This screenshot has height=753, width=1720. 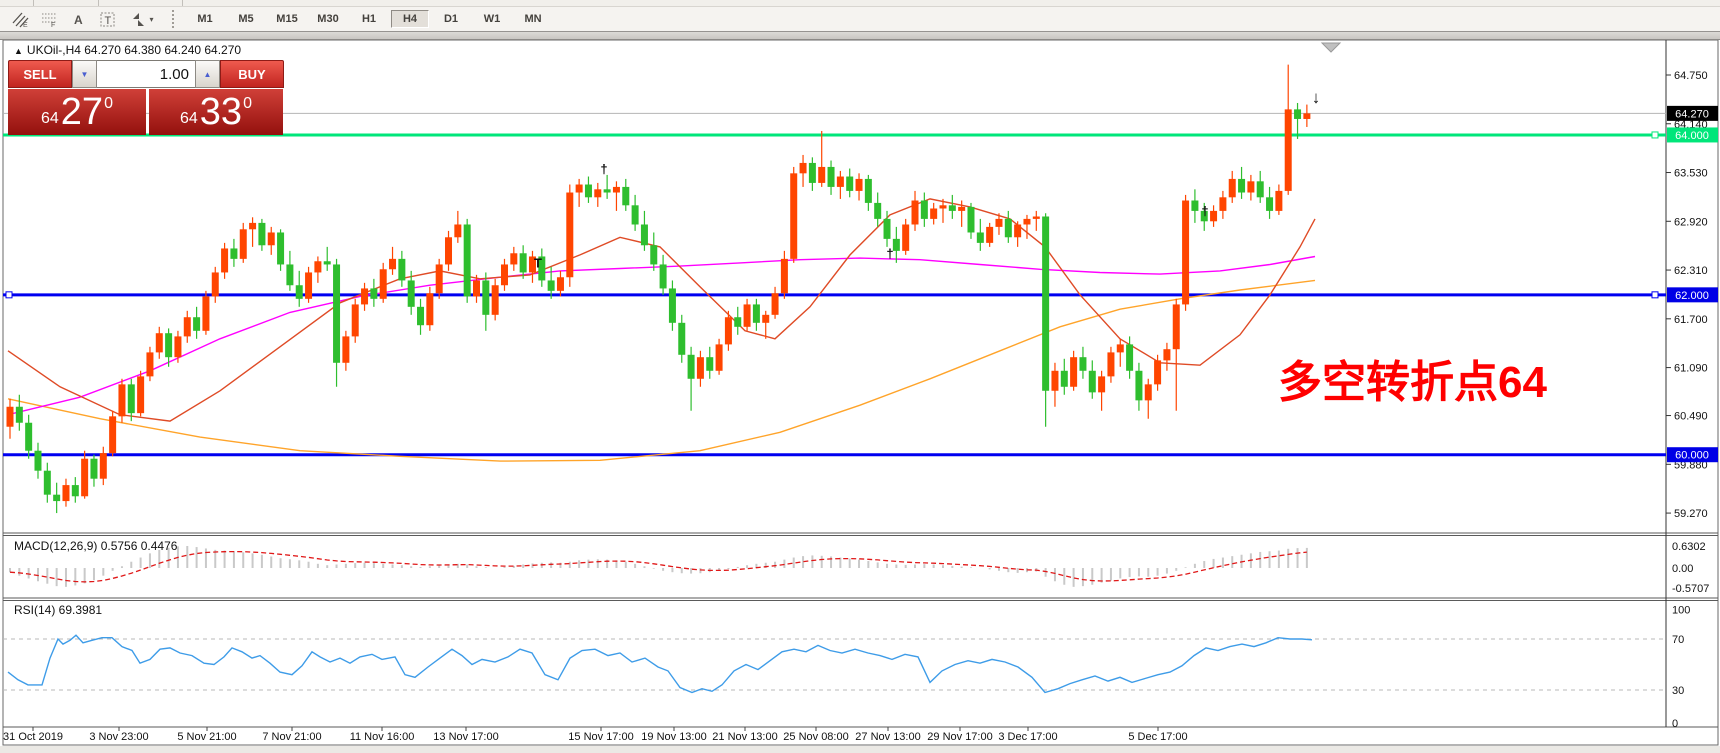 What do you see at coordinates (600, 737) in the screenshot?
I see `time-tick-label: 15 Nov 17:00` at bounding box center [600, 737].